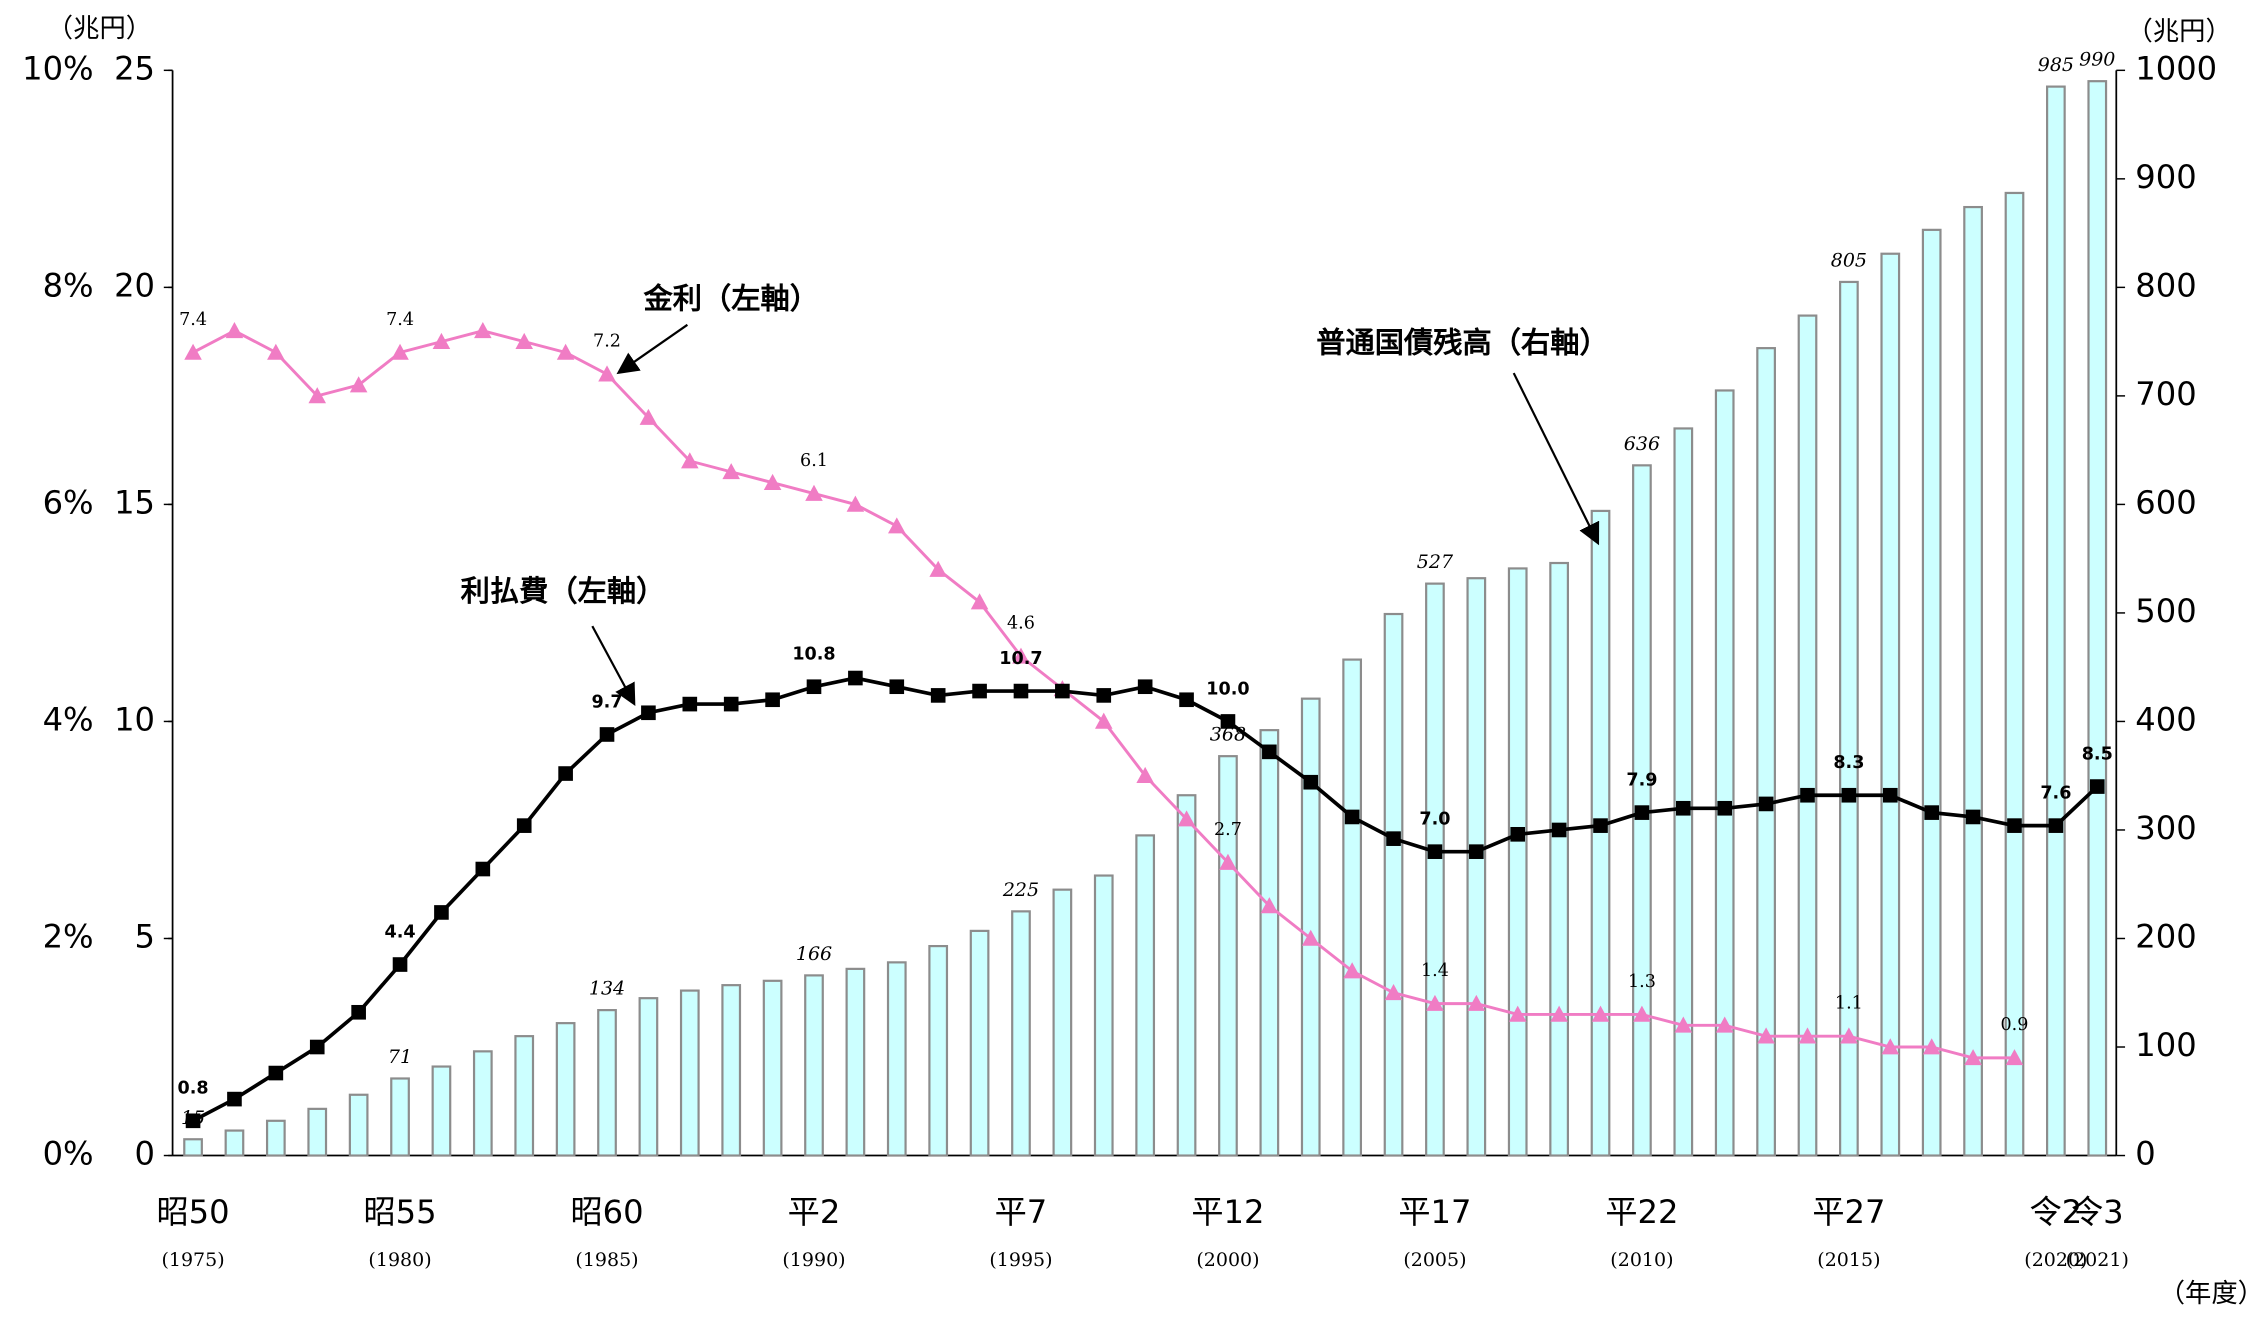  I want to click on right-unit: （兆円）, so click(2179, 32).